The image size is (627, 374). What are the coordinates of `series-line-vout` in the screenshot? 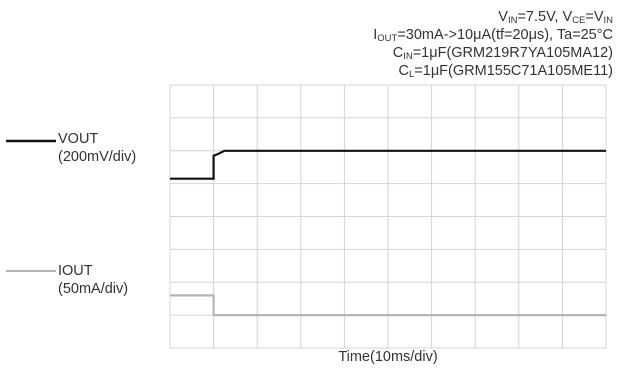 It's located at (388, 164).